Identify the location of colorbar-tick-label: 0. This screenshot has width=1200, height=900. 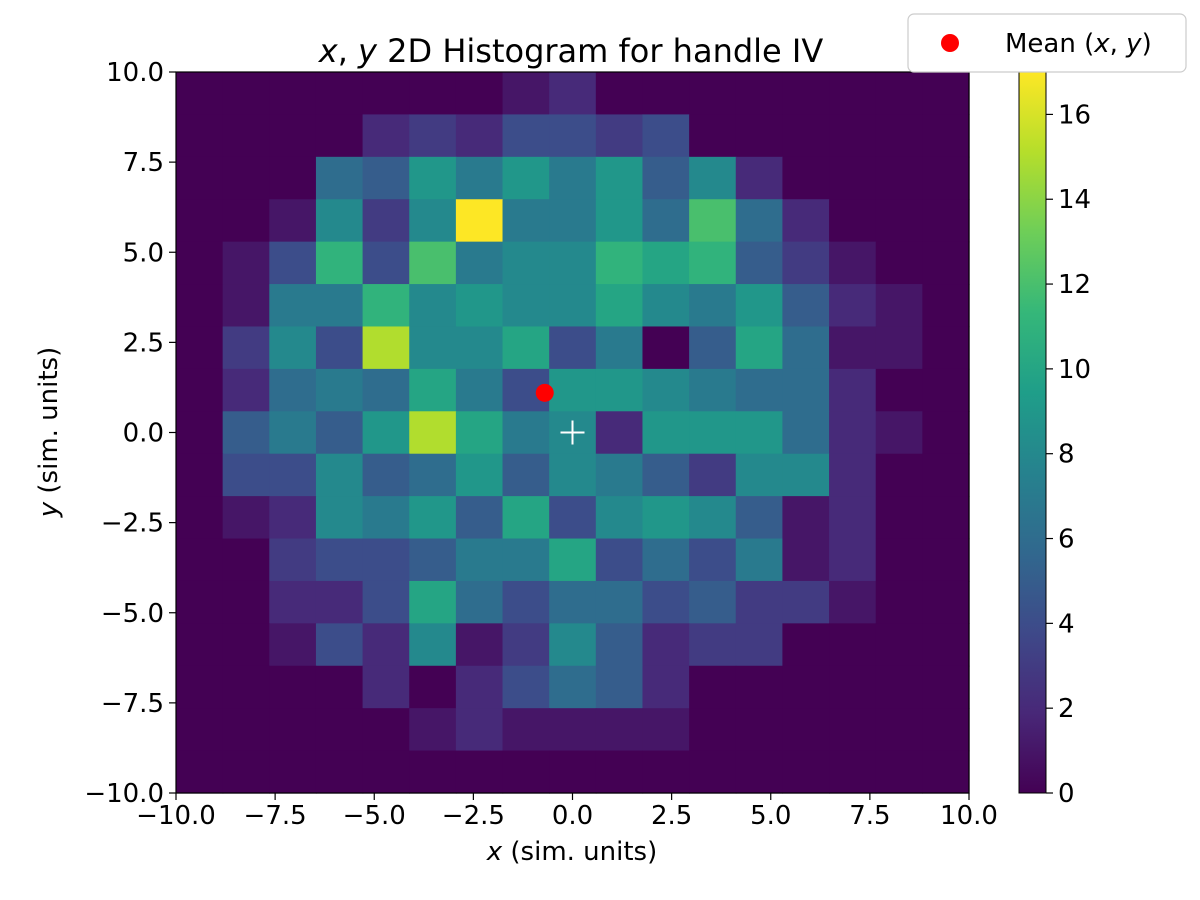
(1066, 794).